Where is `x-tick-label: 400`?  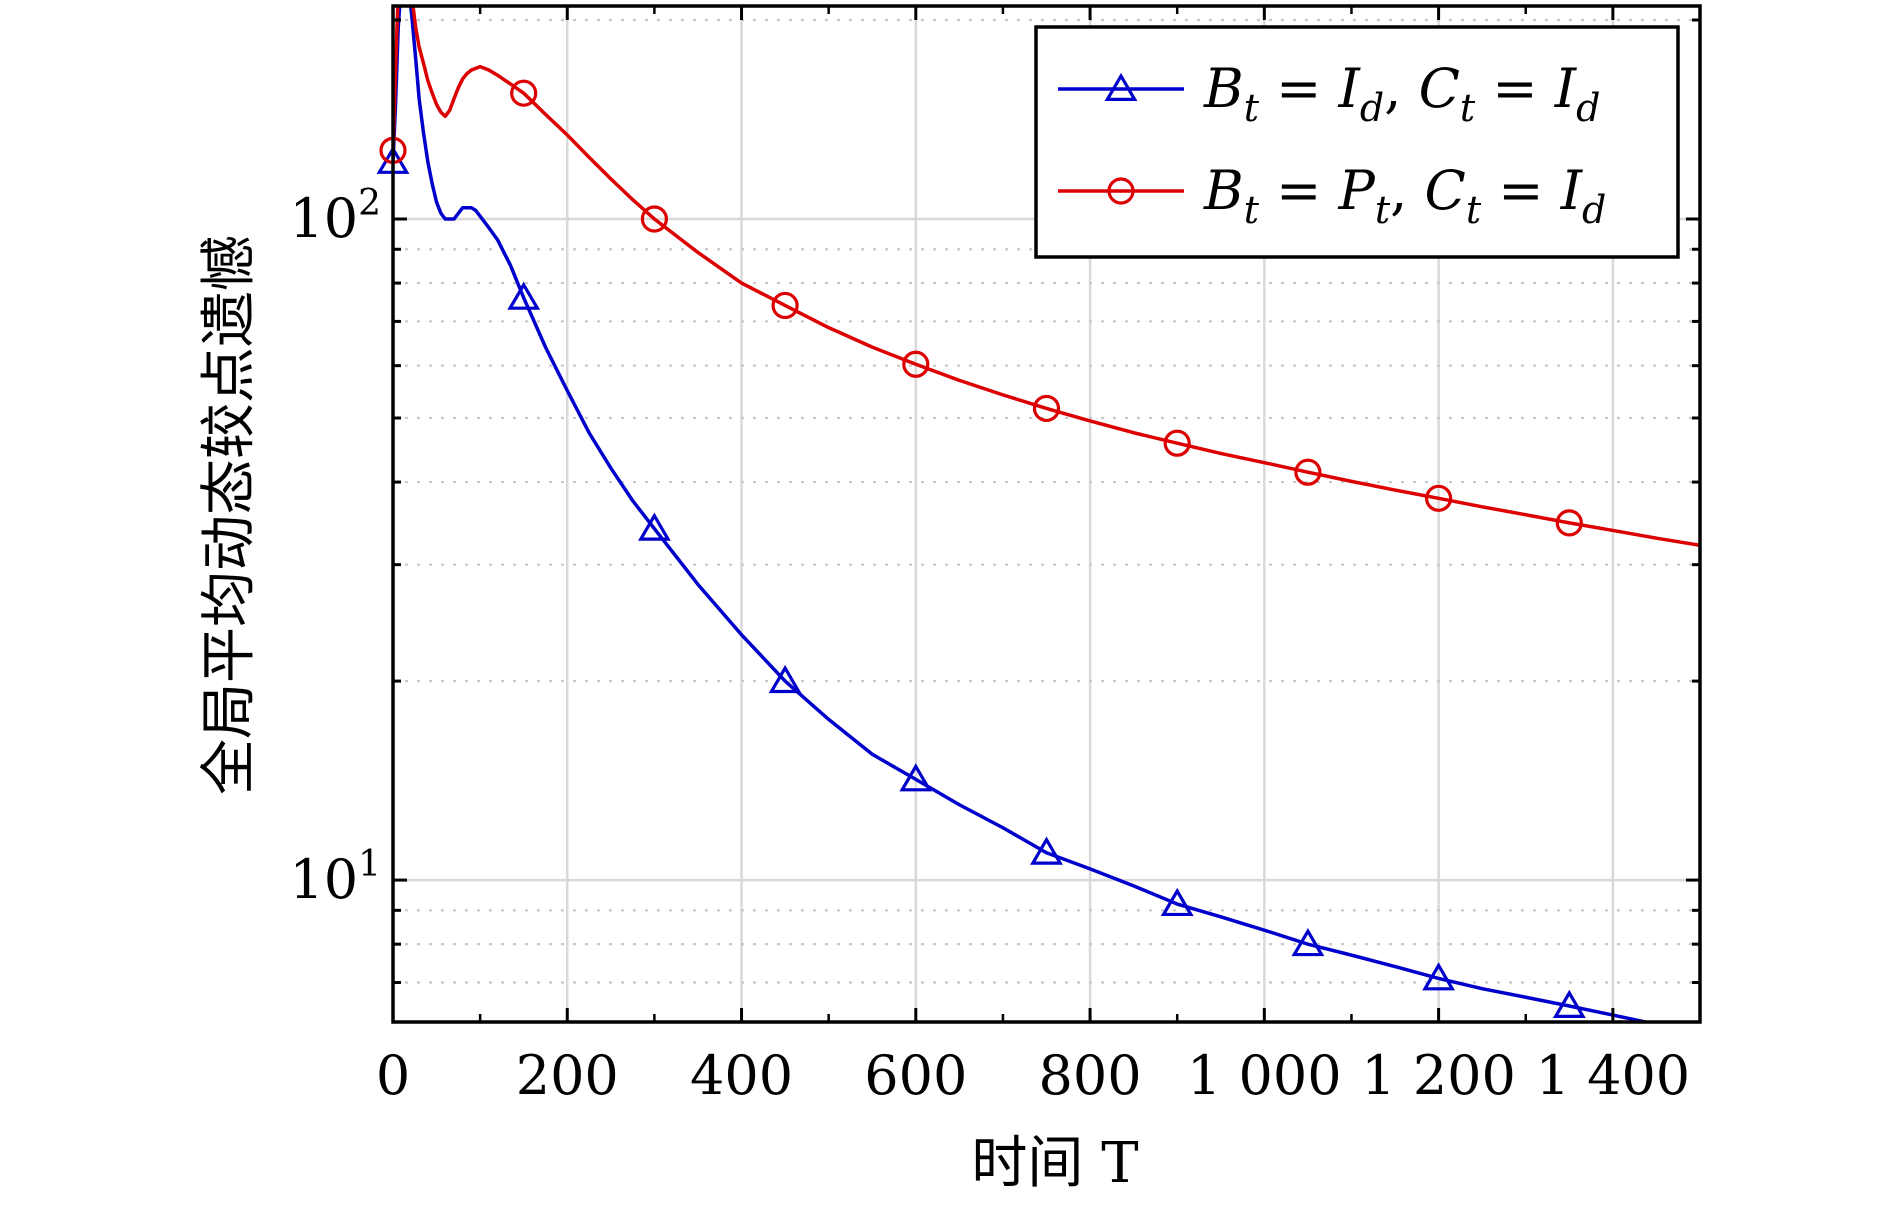
x-tick-label: 400 is located at coordinates (741, 1075).